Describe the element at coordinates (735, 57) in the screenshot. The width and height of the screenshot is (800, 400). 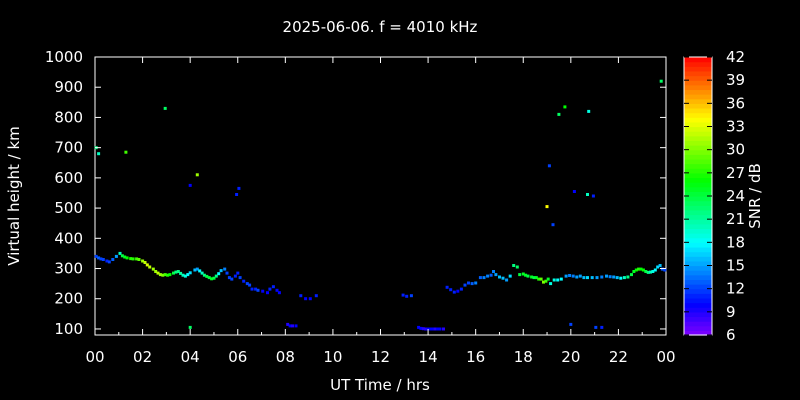
I see `colorbar-tick-label: 42` at that location.